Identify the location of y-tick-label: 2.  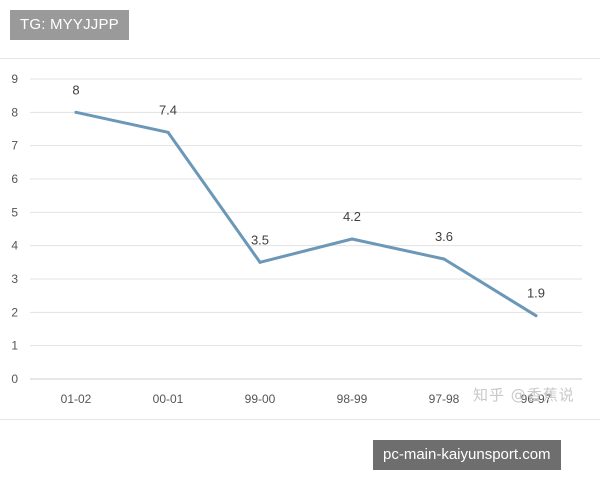
(14, 312).